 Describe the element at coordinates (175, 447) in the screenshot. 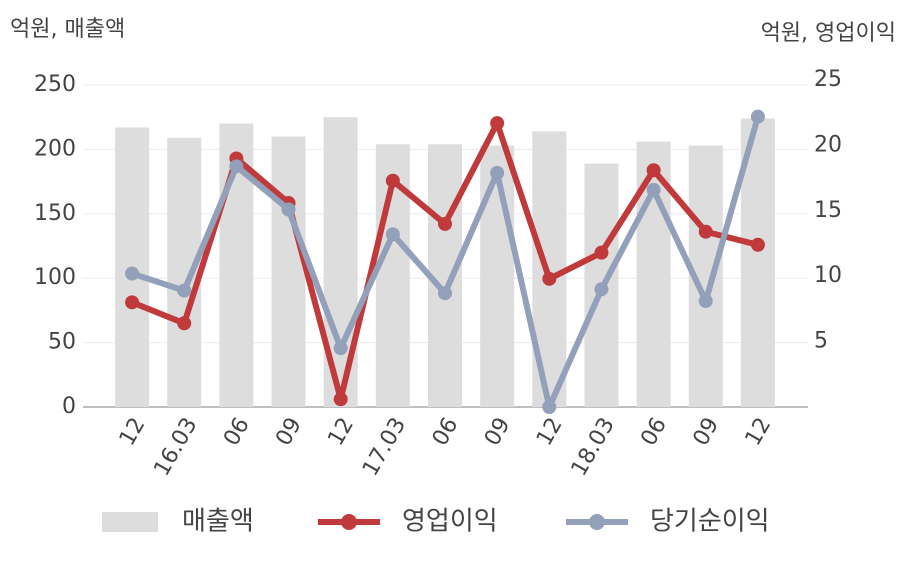

I see `x-tick-label: 16.03` at that location.